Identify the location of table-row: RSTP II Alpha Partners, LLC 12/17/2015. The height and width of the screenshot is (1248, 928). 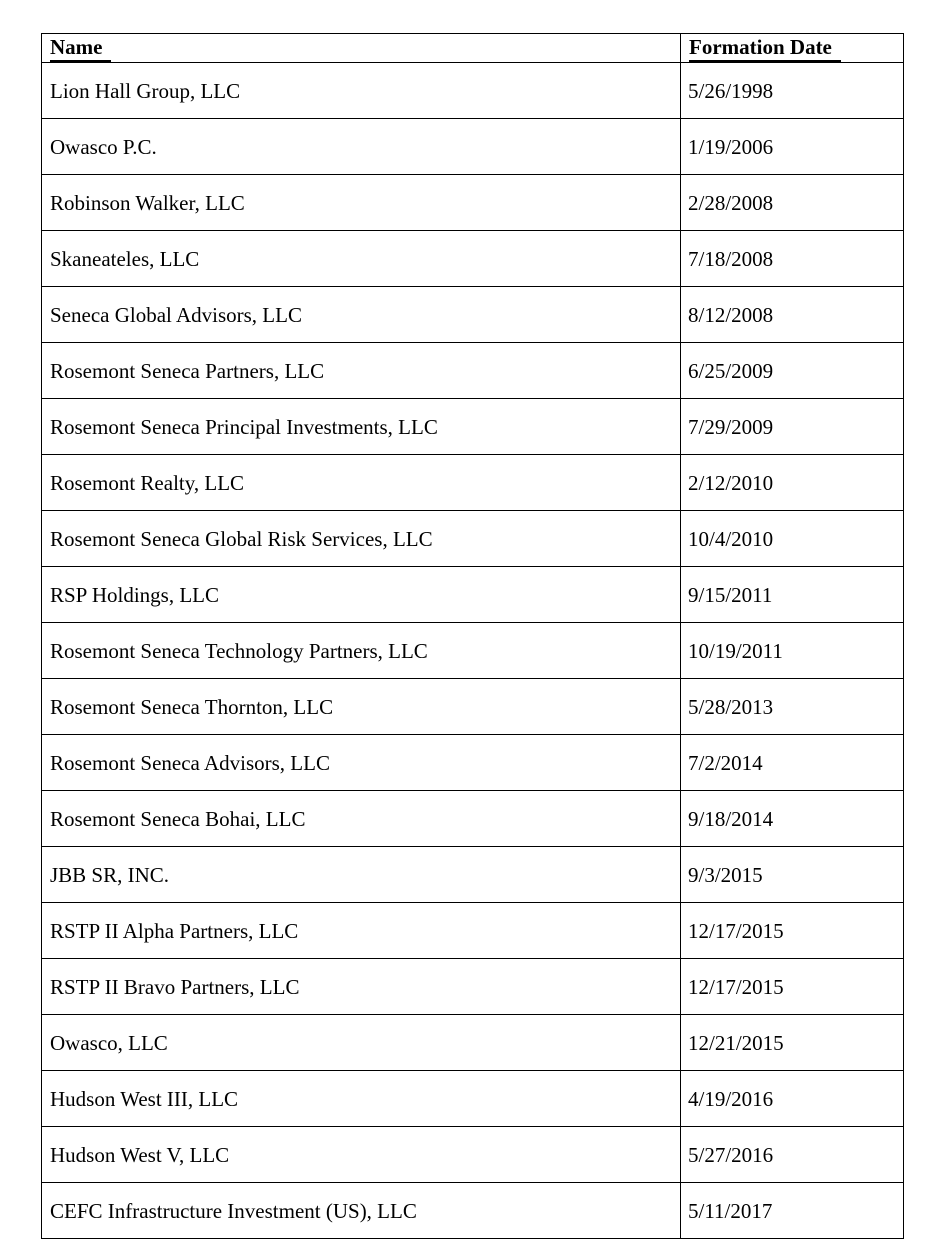
(472, 931).